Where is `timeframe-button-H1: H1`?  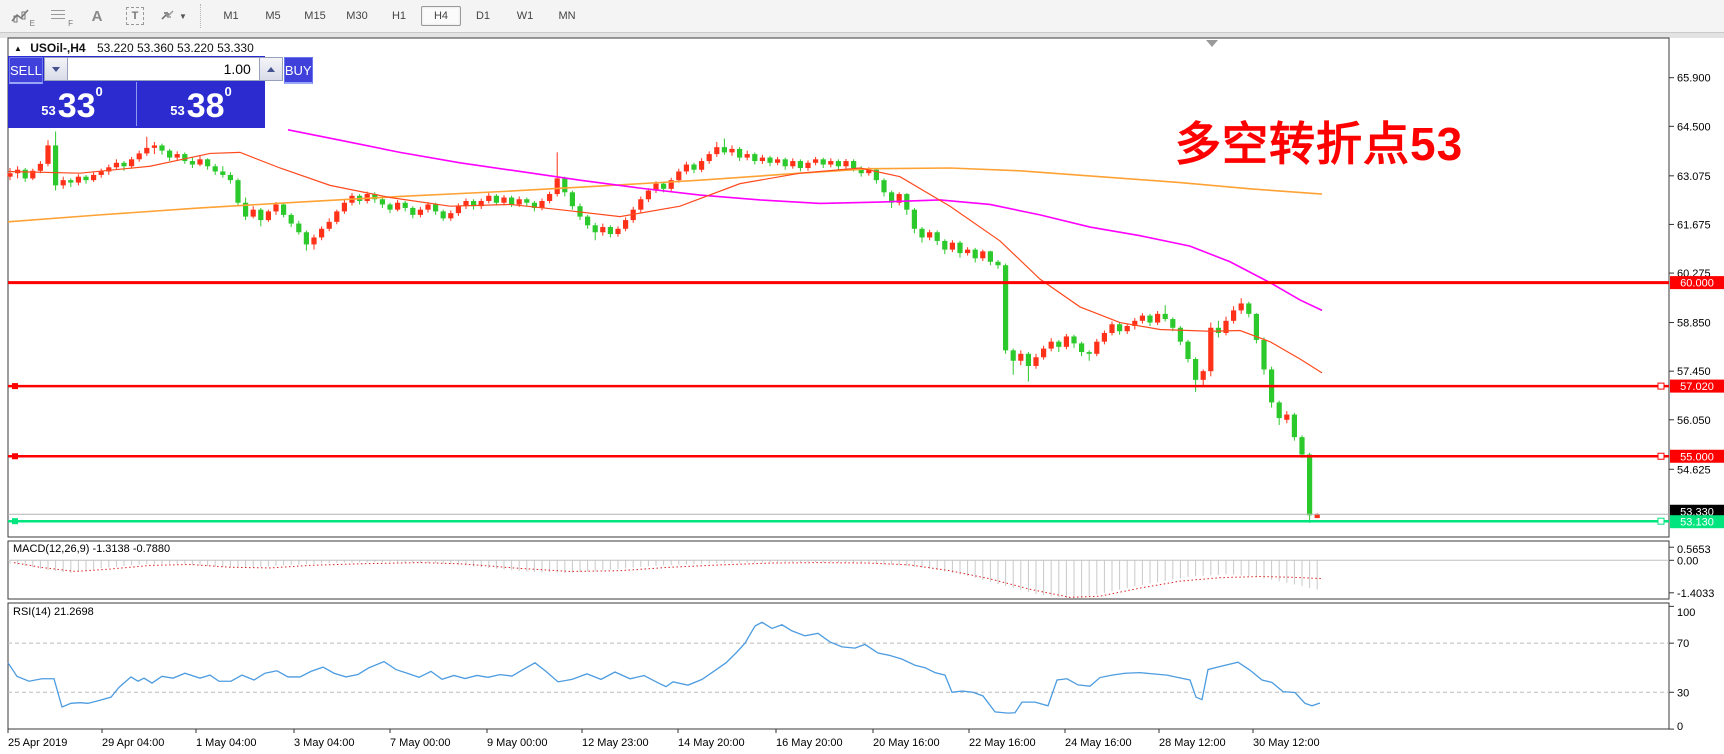
timeframe-button-H1: H1 is located at coordinates (399, 16).